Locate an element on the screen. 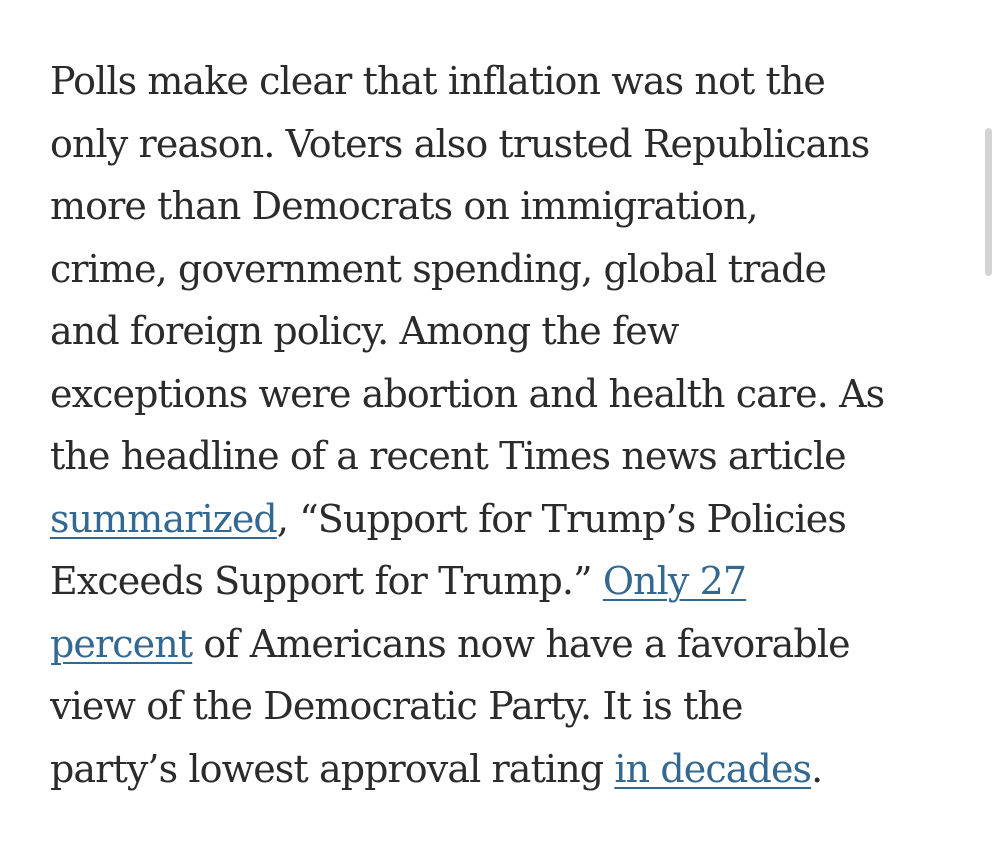 This screenshot has width=1000, height=857. approval-text: party’s lowest approval rating is located at coordinates (332, 768).